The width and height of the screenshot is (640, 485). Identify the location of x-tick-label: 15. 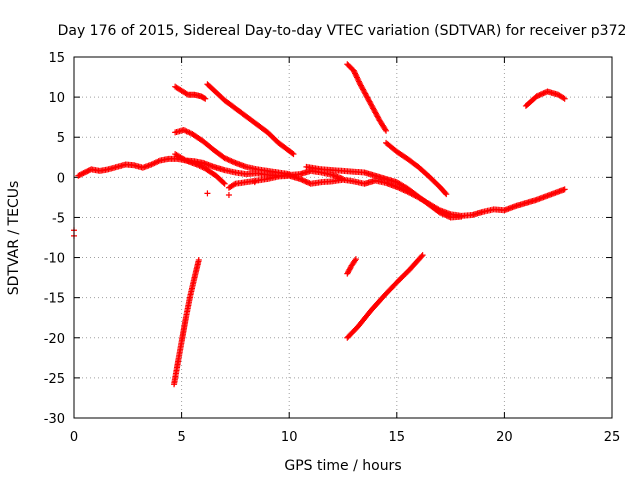
(397, 437).